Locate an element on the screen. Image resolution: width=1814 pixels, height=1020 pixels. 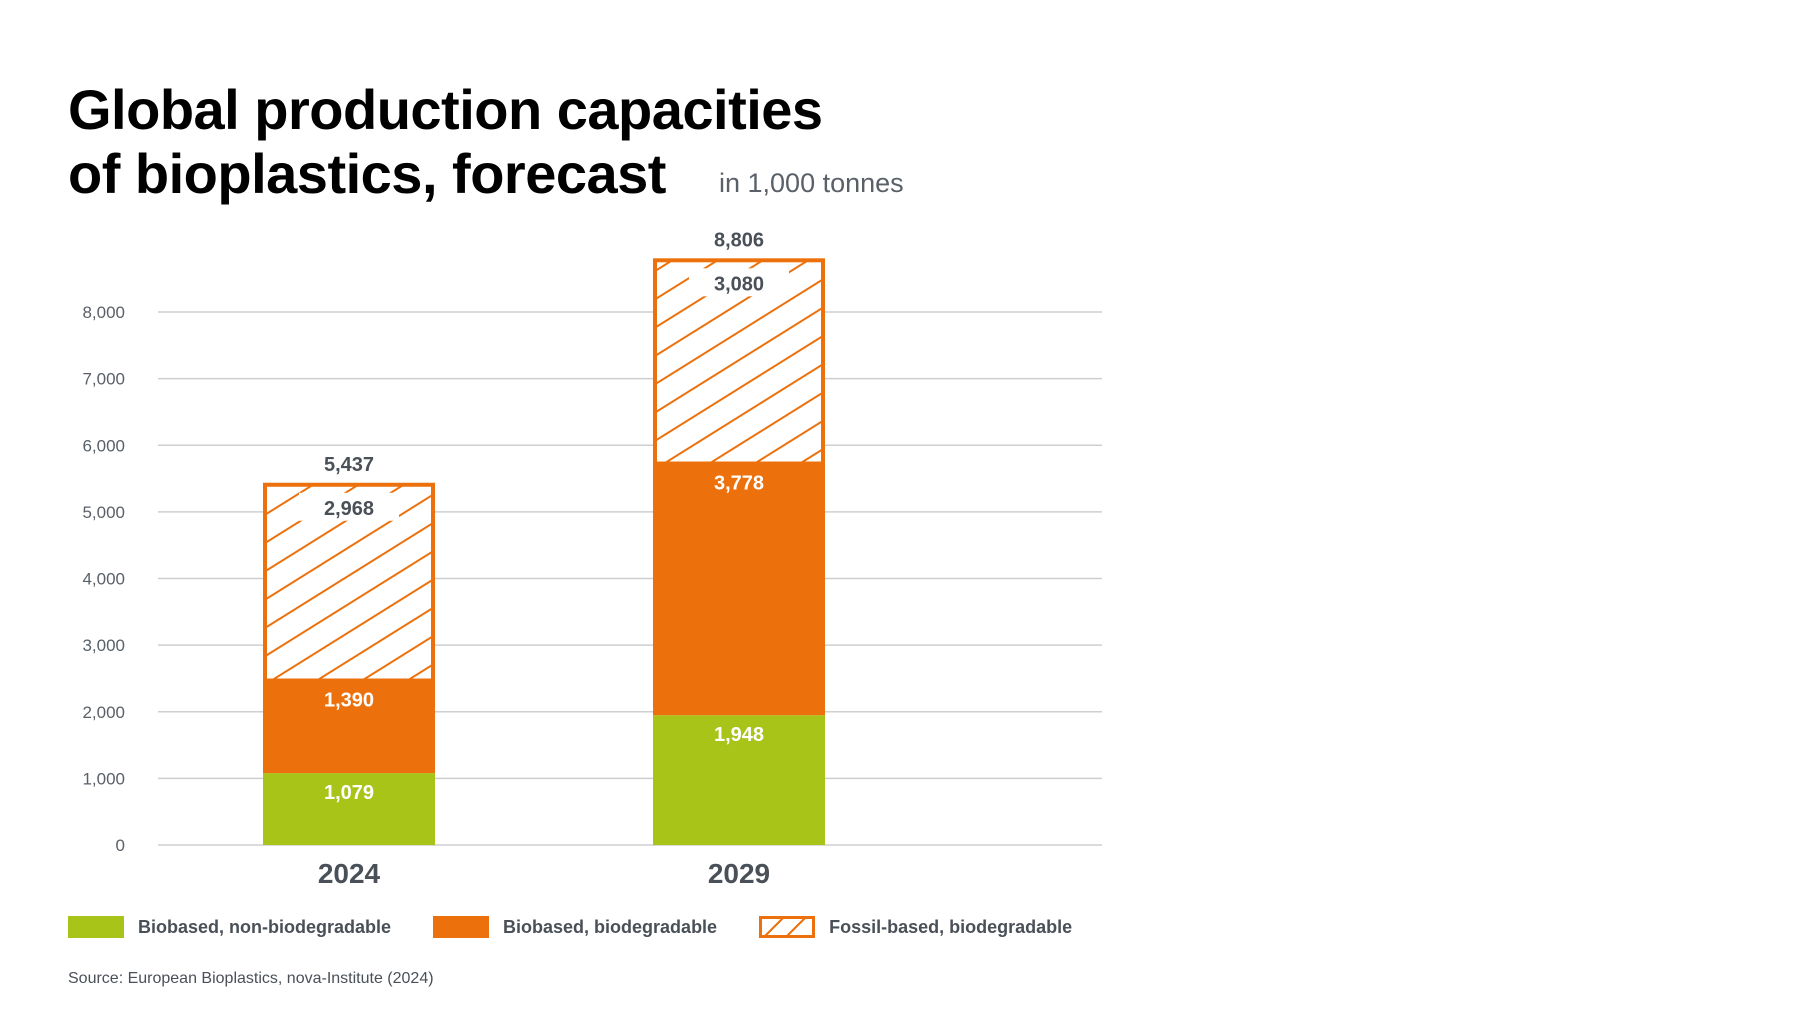
legend-swatch-hatched is located at coordinates (787, 927).